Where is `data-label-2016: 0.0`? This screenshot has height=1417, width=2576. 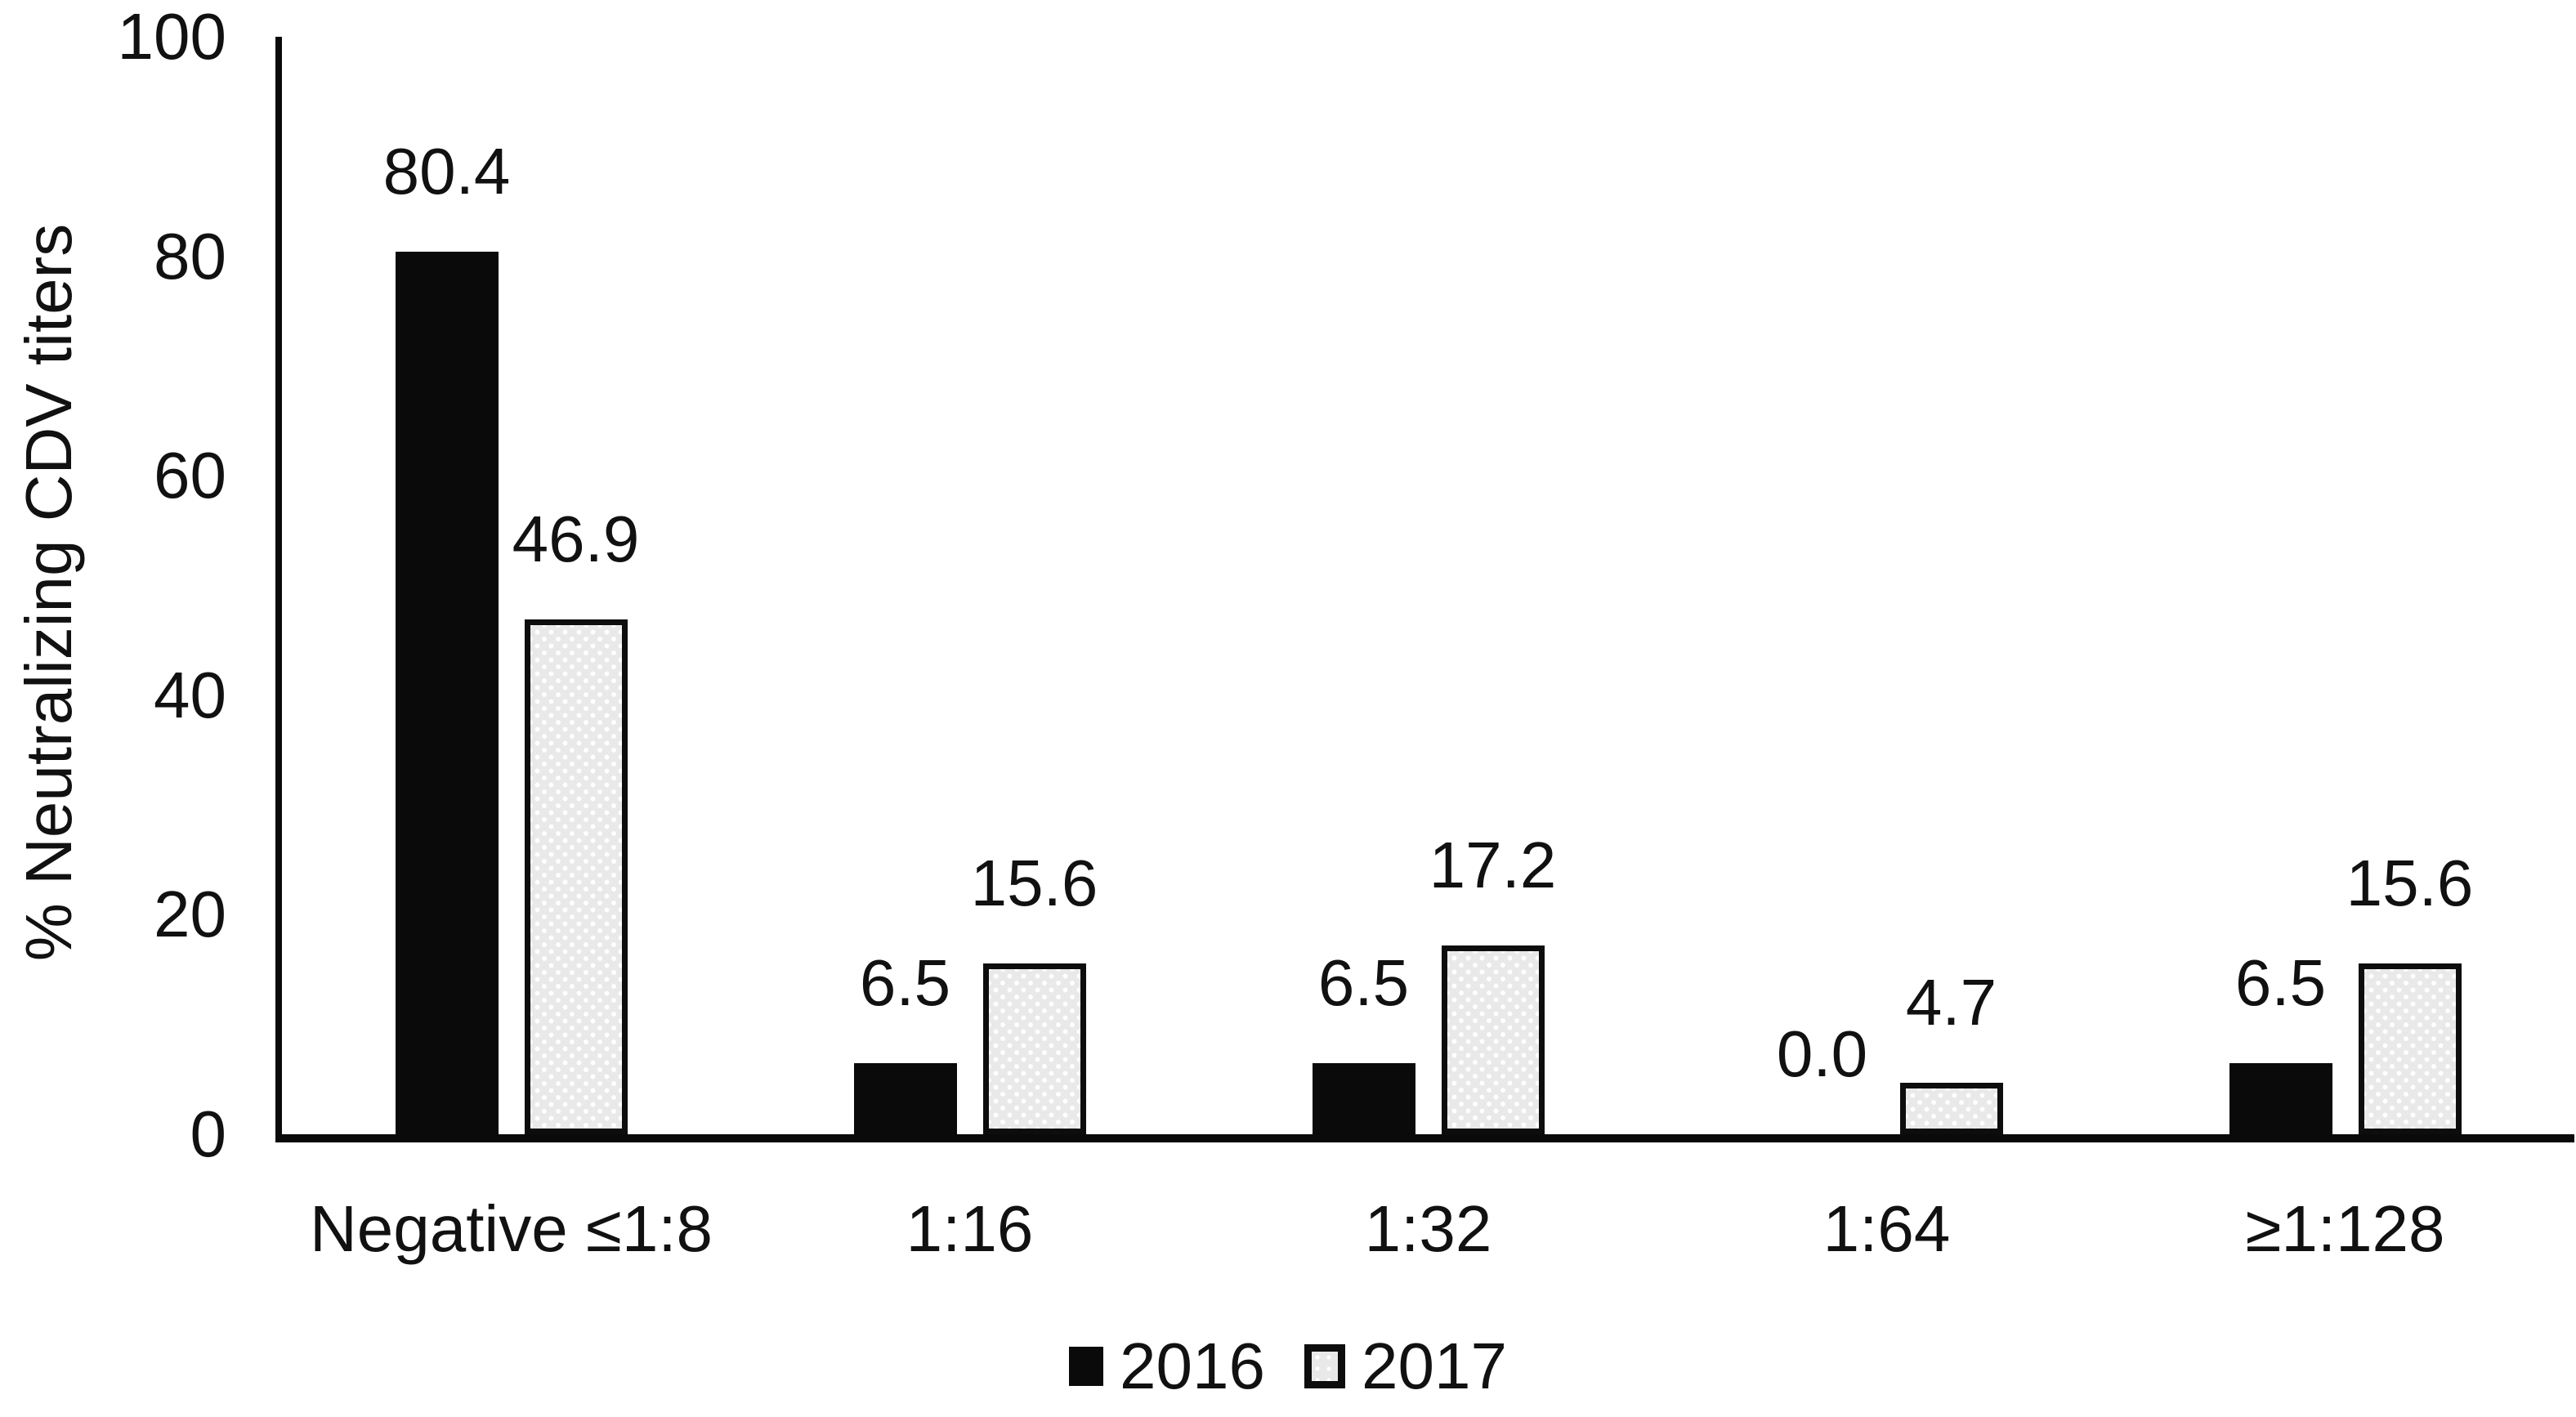
data-label-2016: 0.0 is located at coordinates (1822, 1053).